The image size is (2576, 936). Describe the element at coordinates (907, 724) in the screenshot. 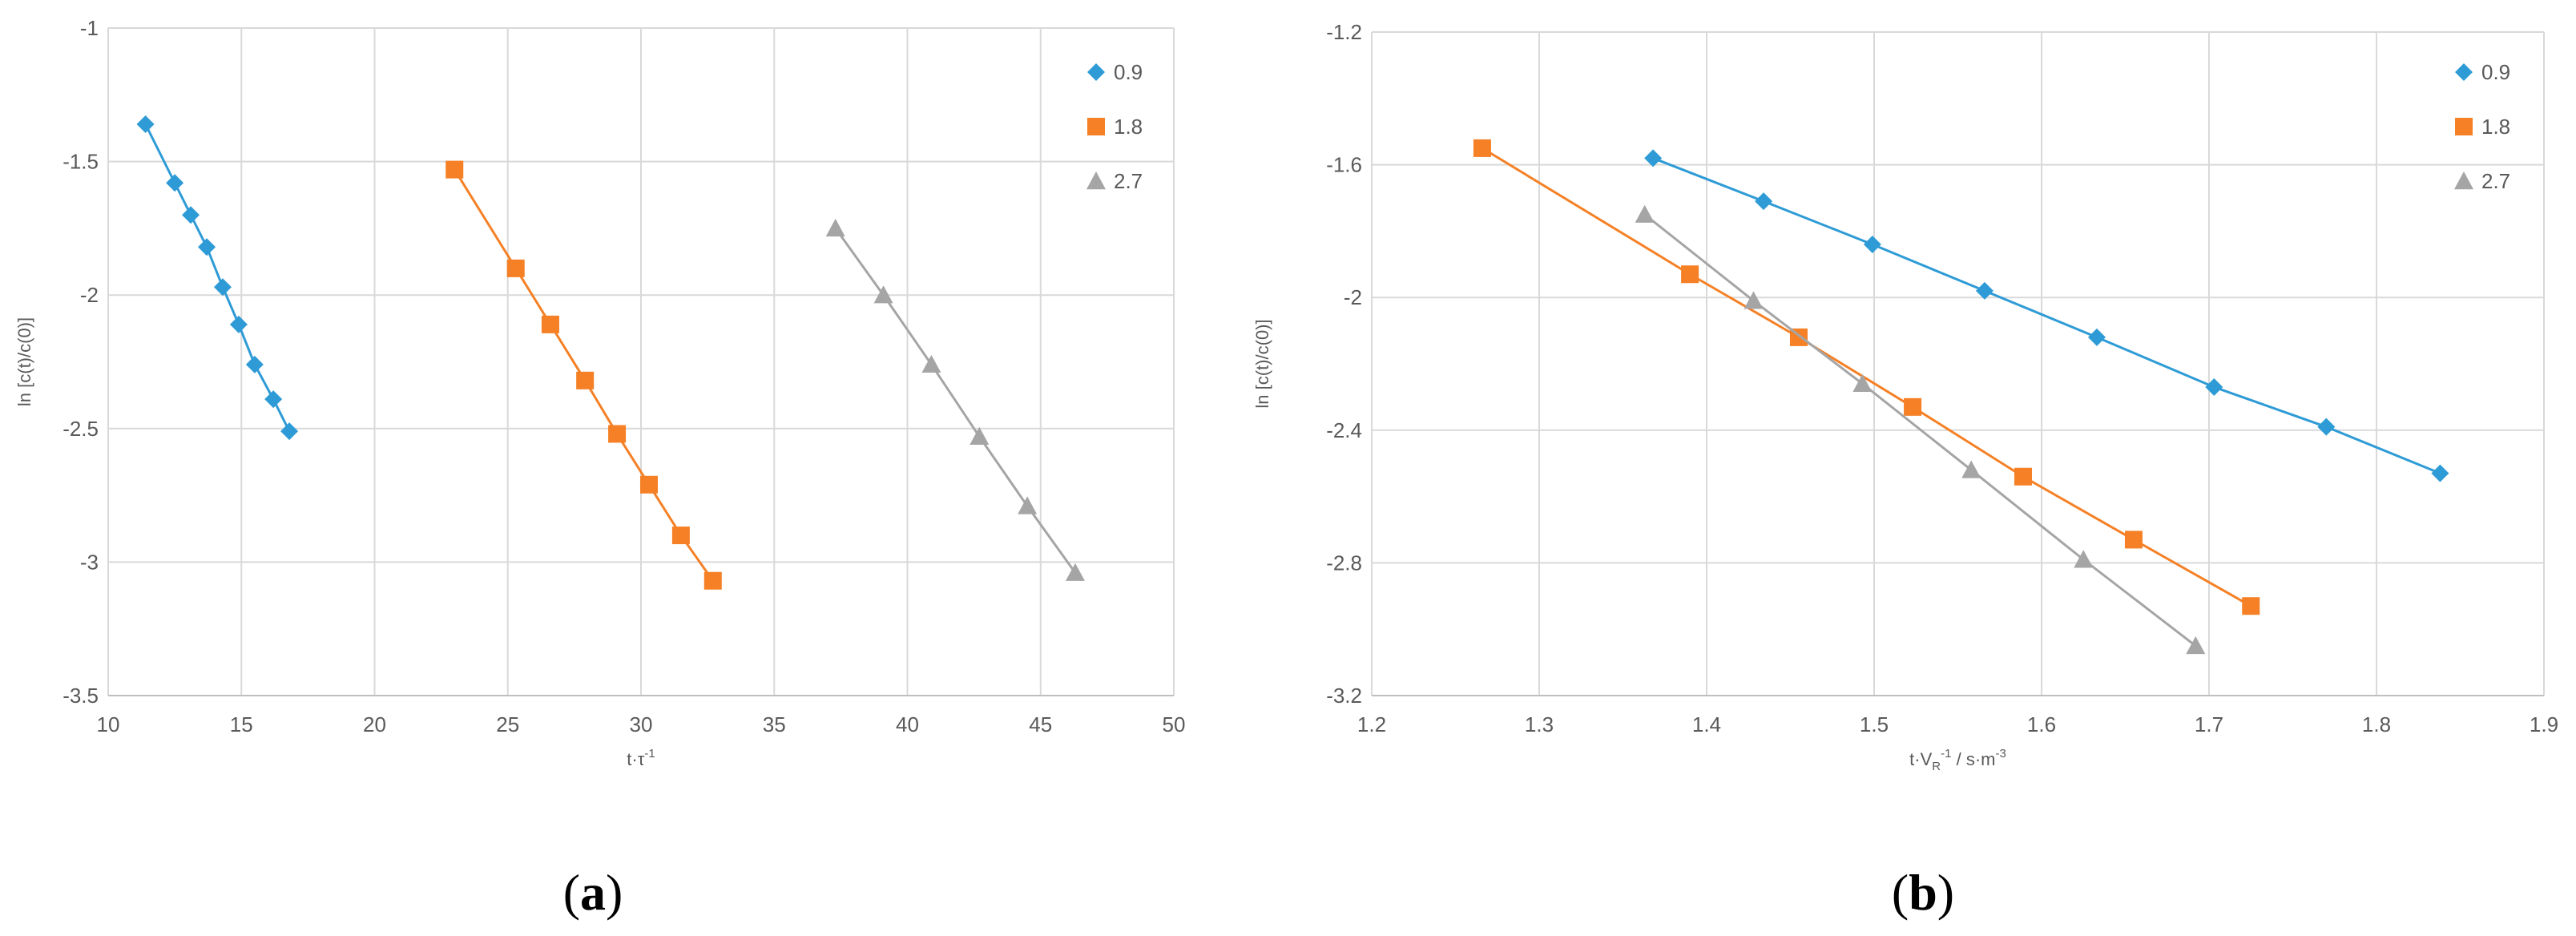

I see `x-tick-label: 40` at that location.